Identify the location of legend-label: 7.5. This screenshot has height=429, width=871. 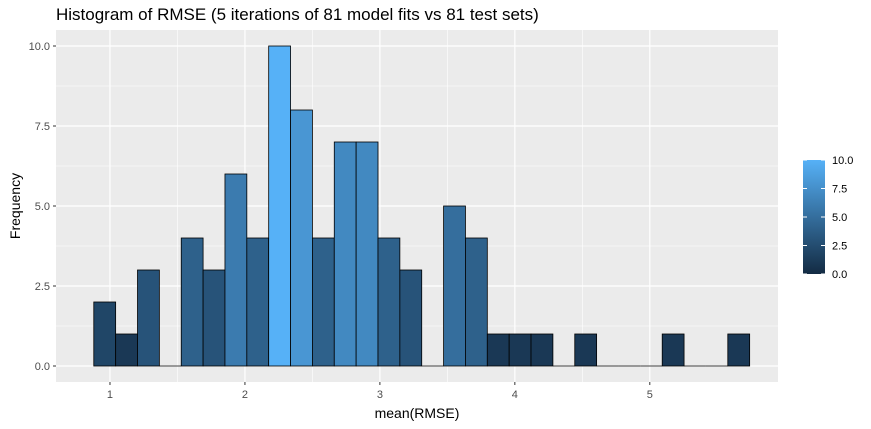
(839, 190).